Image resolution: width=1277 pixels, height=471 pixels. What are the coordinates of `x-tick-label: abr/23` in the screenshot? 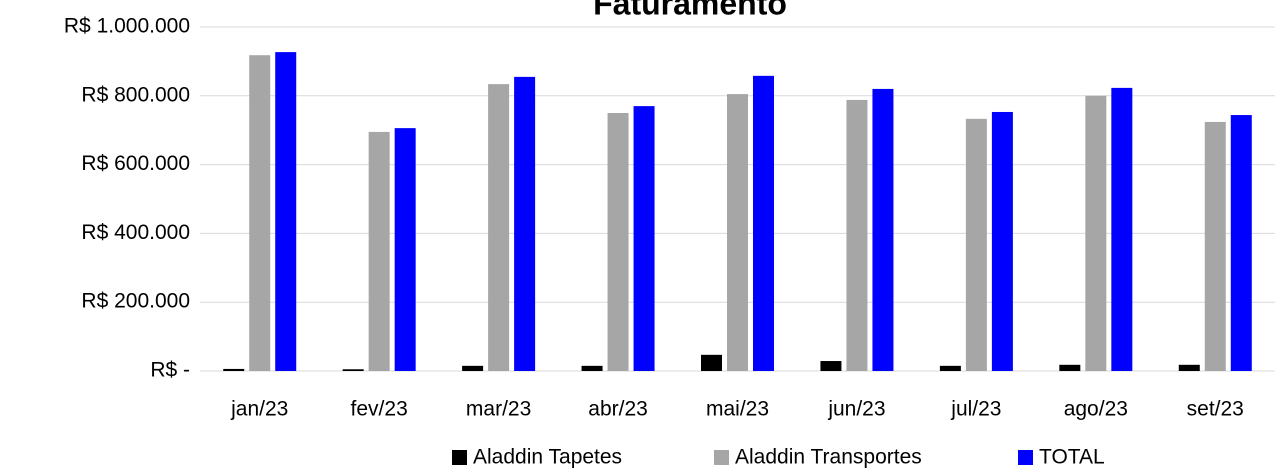 It's located at (618, 409).